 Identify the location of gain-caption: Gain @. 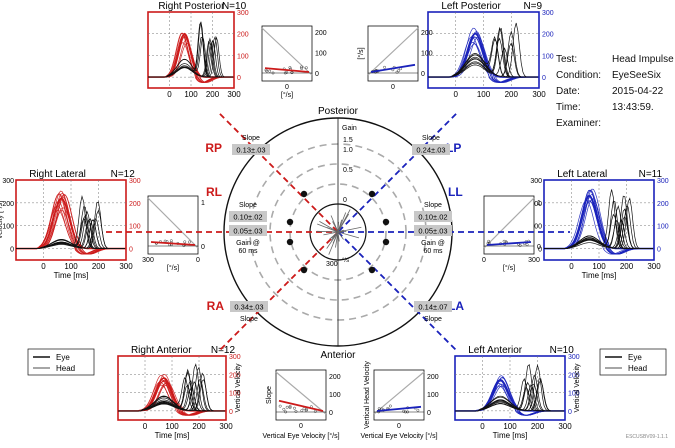
(248, 243).